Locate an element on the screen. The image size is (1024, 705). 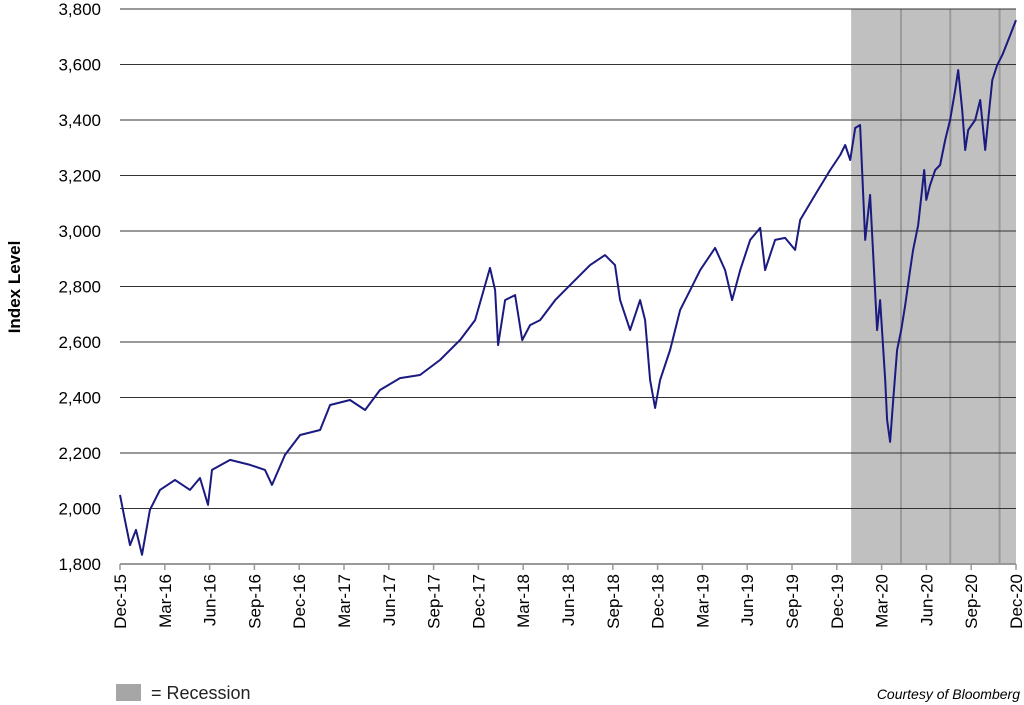
x-tick-label: Sep-19 is located at coordinates (792, 601).